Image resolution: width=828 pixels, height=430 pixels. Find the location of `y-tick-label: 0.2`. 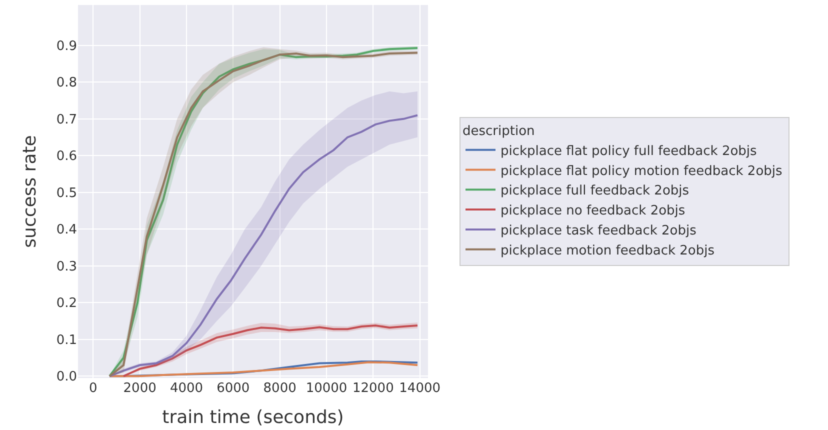

y-tick-label: 0.2 is located at coordinates (66, 304).